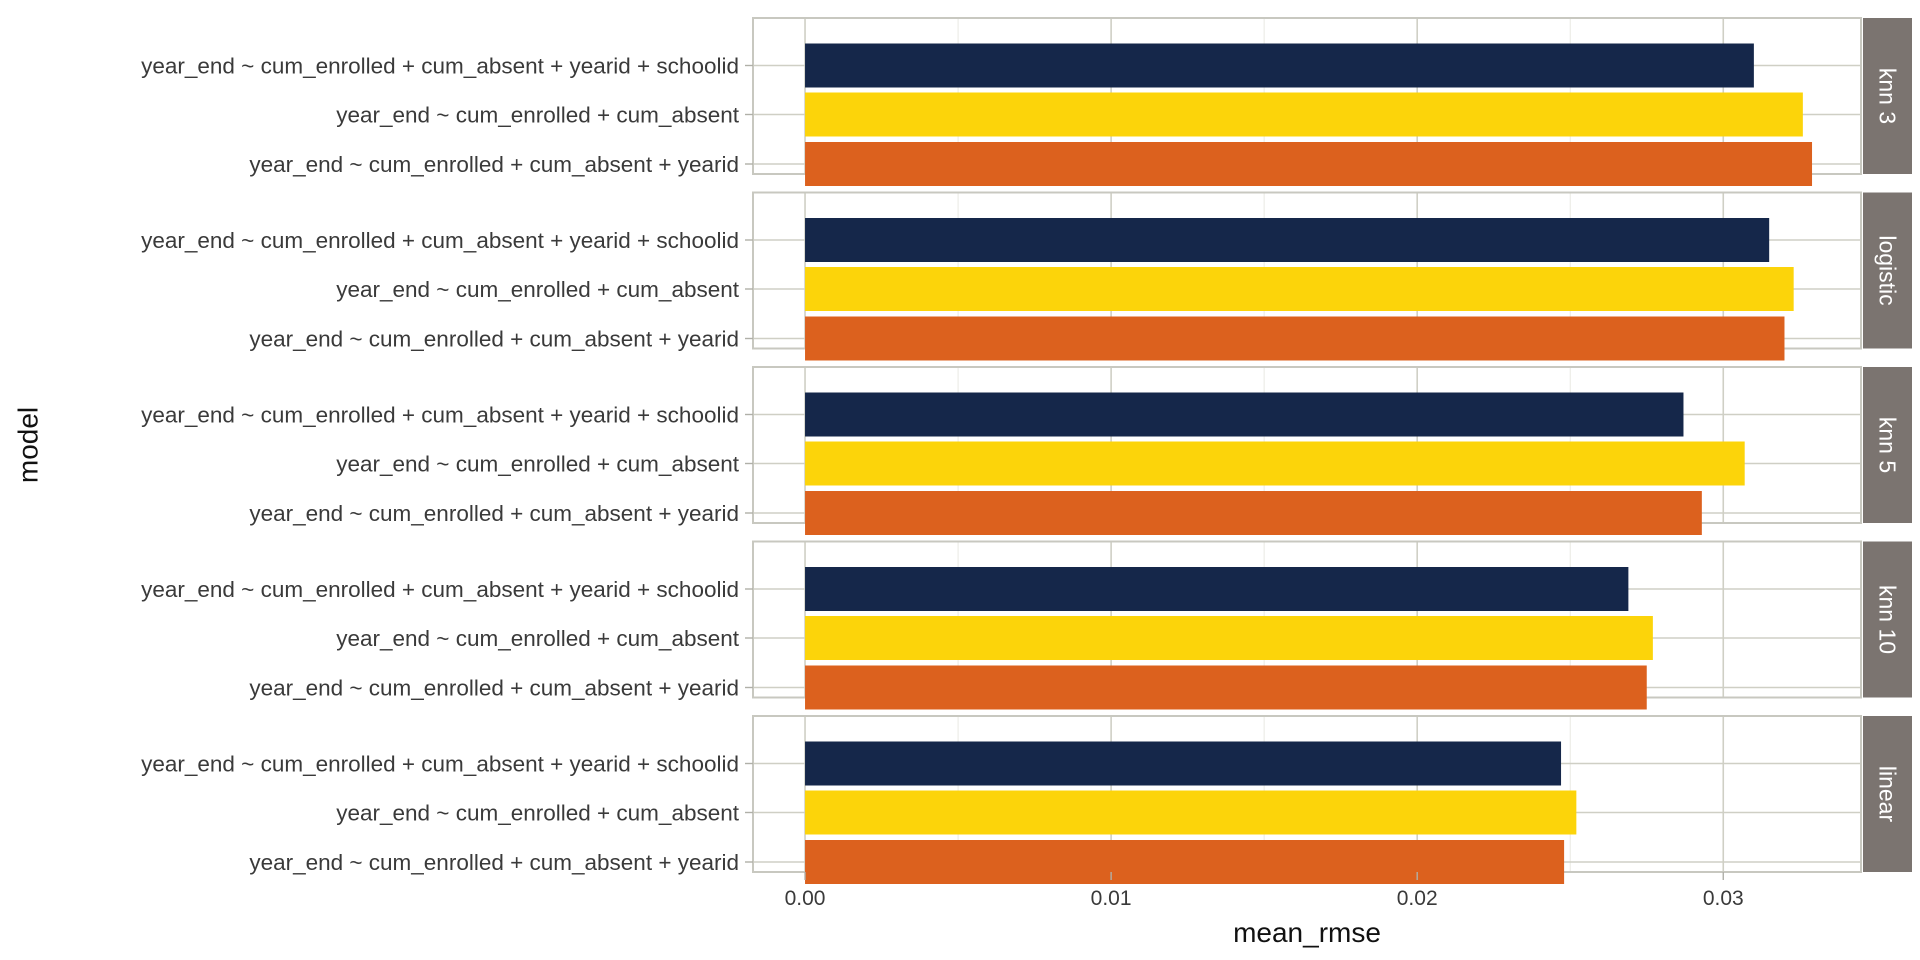  I want to click on facet-strip-label: linear, so click(1888, 794).